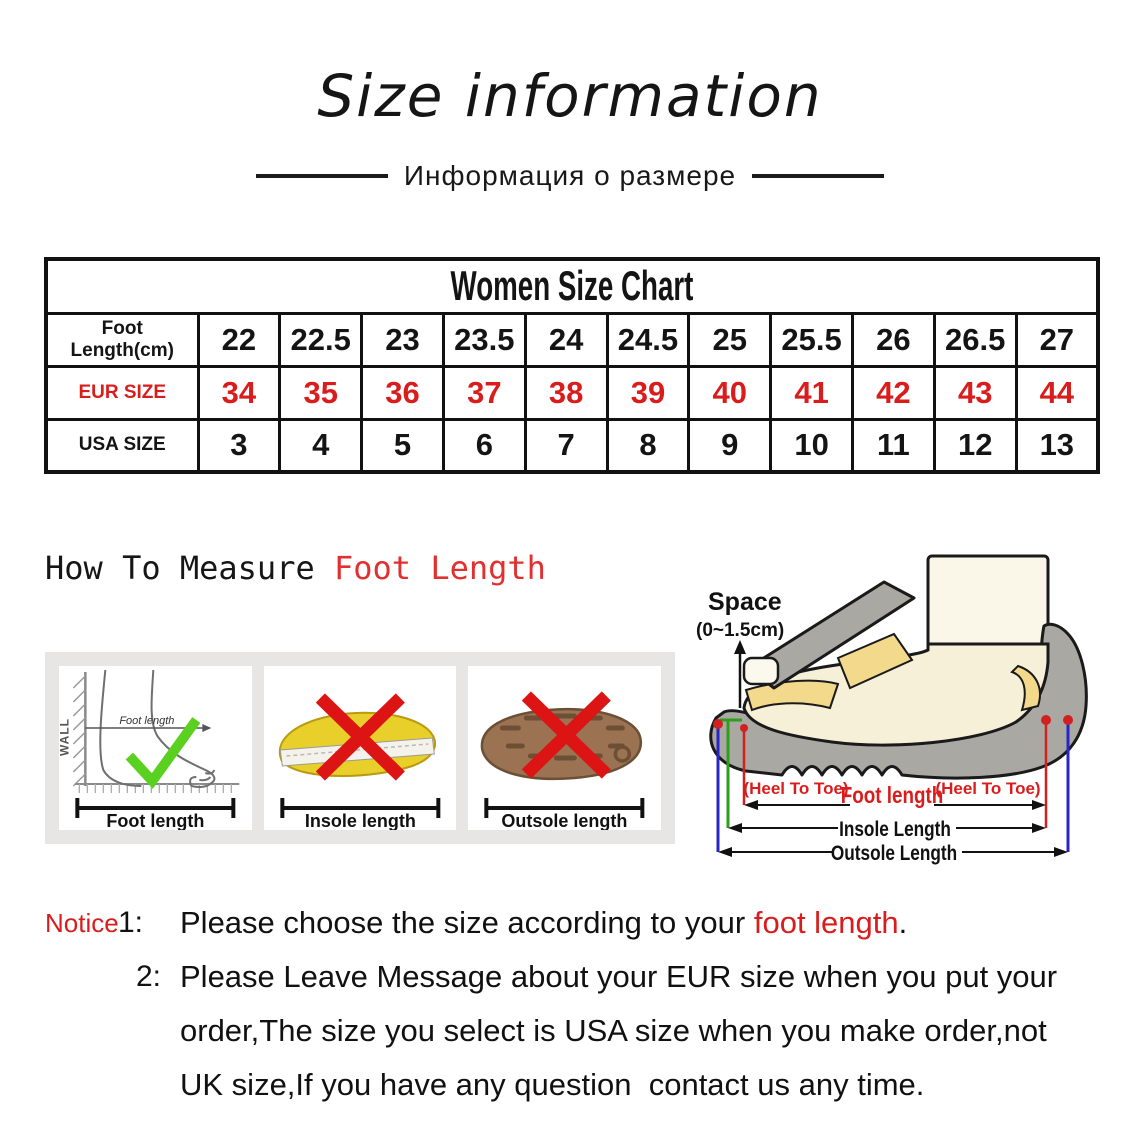 This screenshot has width=1140, height=1140. I want to click on size-chart-title: Women Size Chart, so click(572, 286).